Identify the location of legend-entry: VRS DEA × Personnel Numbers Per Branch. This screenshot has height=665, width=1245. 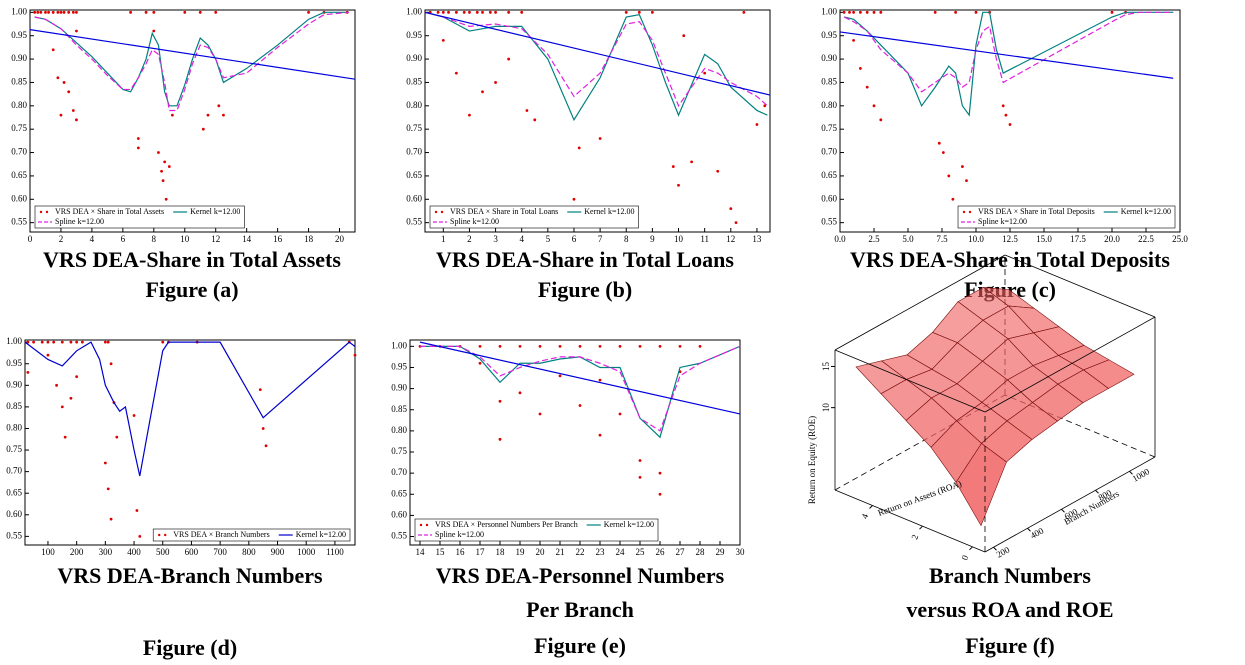
(498, 524).